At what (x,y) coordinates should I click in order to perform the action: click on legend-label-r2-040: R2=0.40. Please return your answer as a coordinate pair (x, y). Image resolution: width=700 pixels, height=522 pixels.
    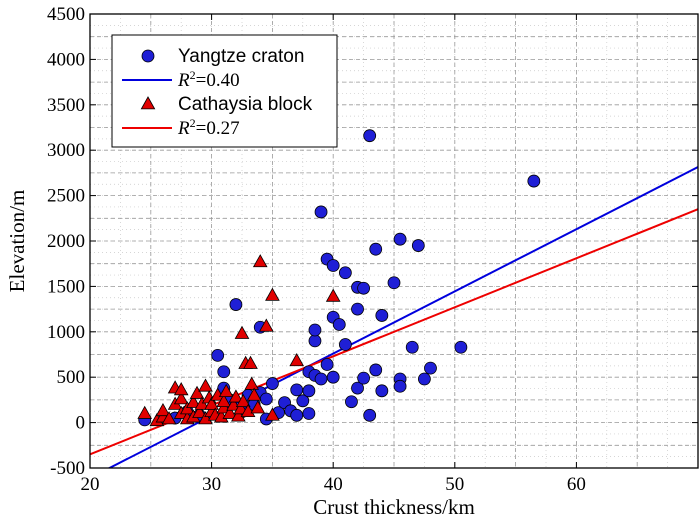
    Looking at the image, I should click on (208, 79).